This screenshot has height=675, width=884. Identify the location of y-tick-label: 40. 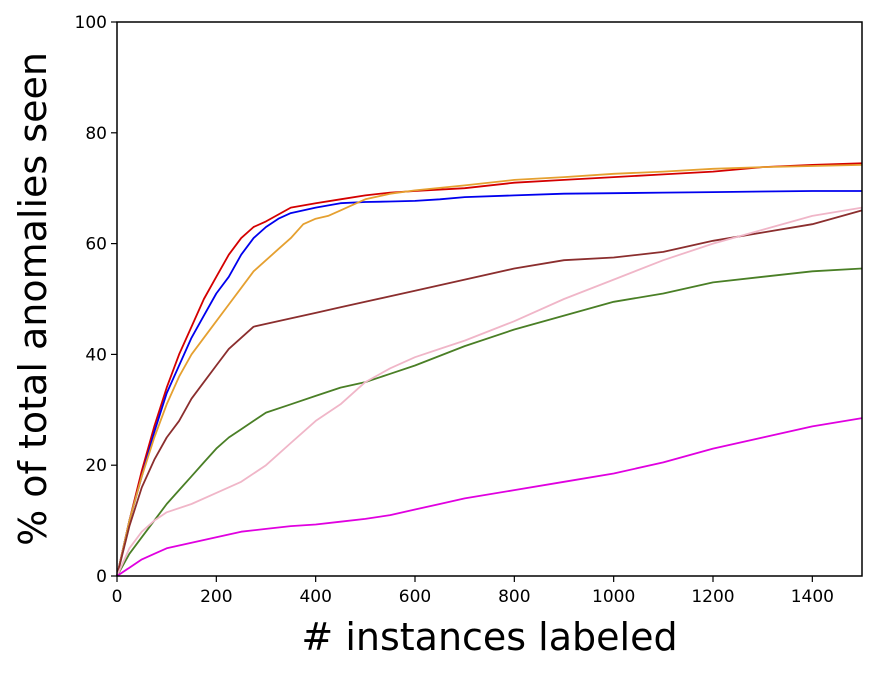
(96, 355).